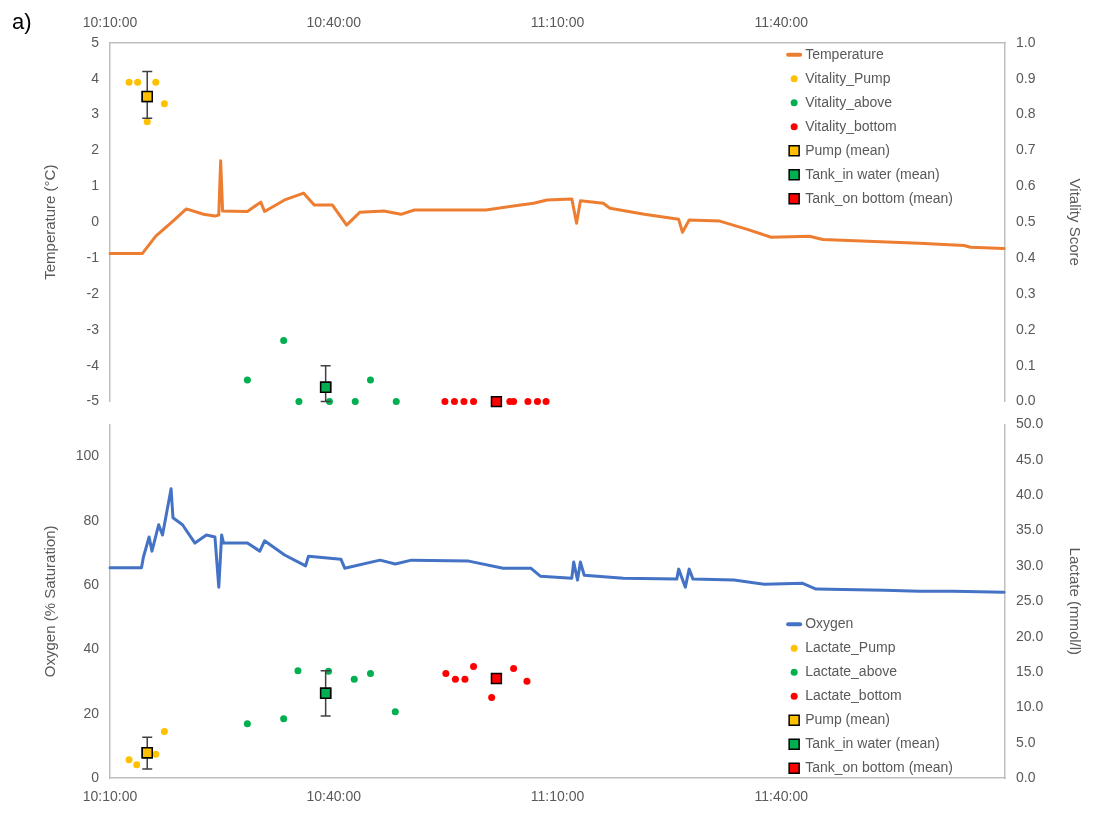  Describe the element at coordinates (93, 328) in the screenshot. I see `y-tick-label: -3` at that location.